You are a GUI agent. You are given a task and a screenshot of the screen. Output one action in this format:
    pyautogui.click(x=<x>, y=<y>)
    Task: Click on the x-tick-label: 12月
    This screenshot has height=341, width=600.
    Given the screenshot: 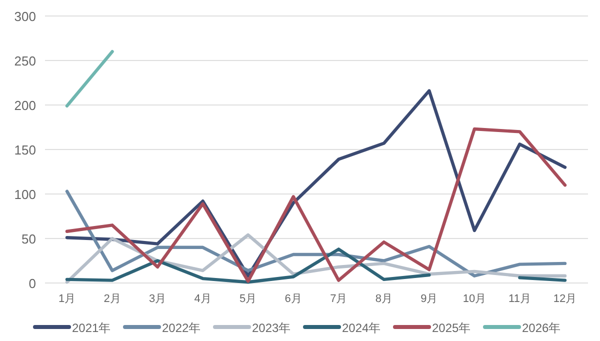 What is the action you would take?
    pyautogui.click(x=565, y=299)
    